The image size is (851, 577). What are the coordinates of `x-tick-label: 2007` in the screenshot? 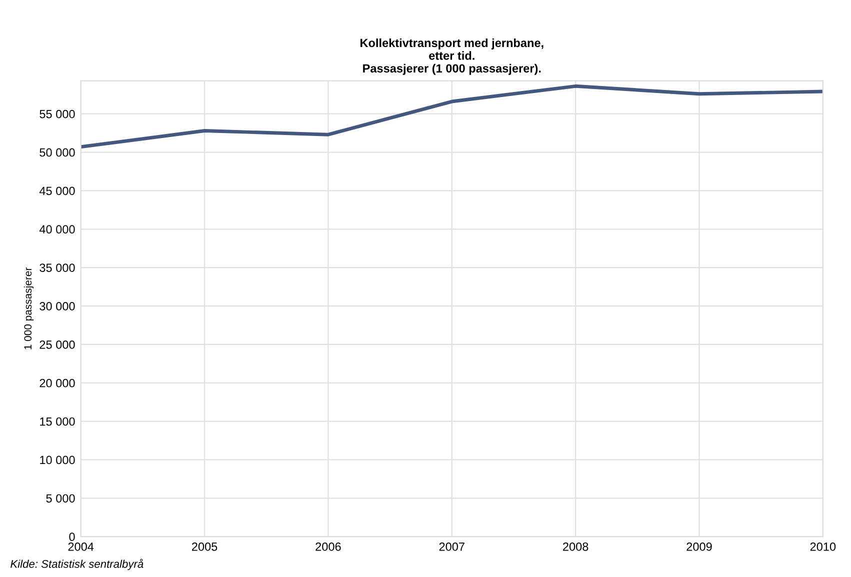 It's located at (451, 546).